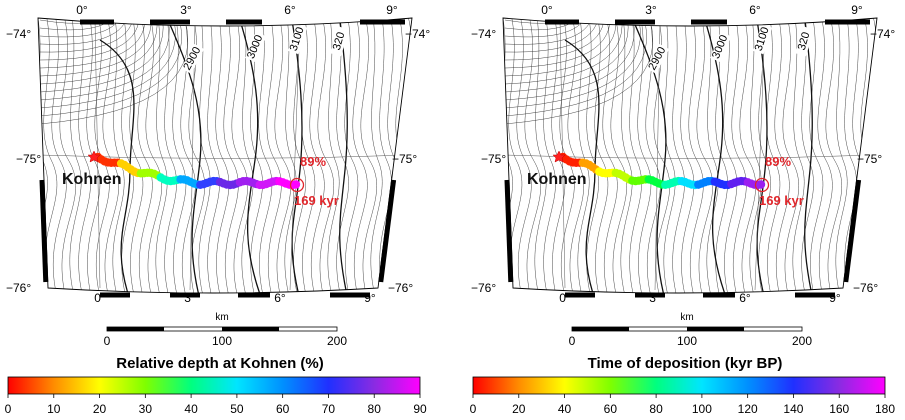  Describe the element at coordinates (748, 409) in the screenshot. I see `colorbar-tick-label: 120` at that location.